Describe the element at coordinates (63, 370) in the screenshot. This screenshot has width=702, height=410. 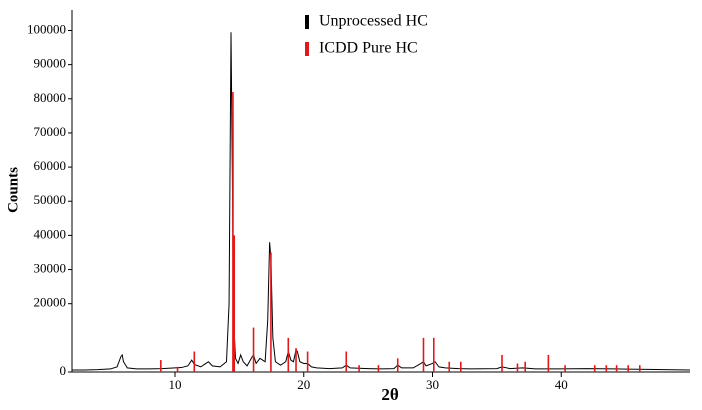
I see `y-tick-label: 0` at that location.